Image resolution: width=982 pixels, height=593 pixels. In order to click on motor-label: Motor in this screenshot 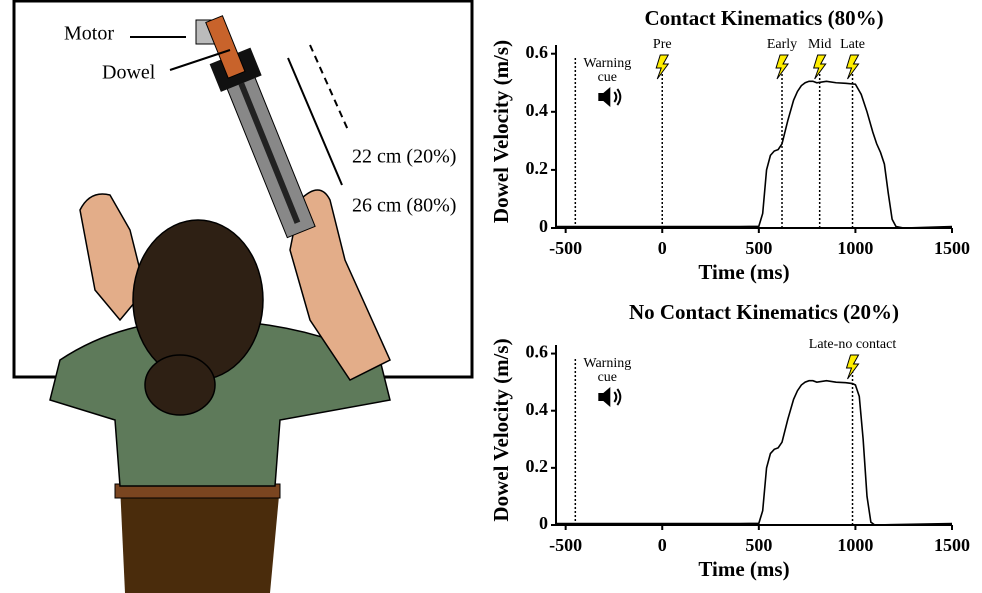, I will do `click(89, 34)`.